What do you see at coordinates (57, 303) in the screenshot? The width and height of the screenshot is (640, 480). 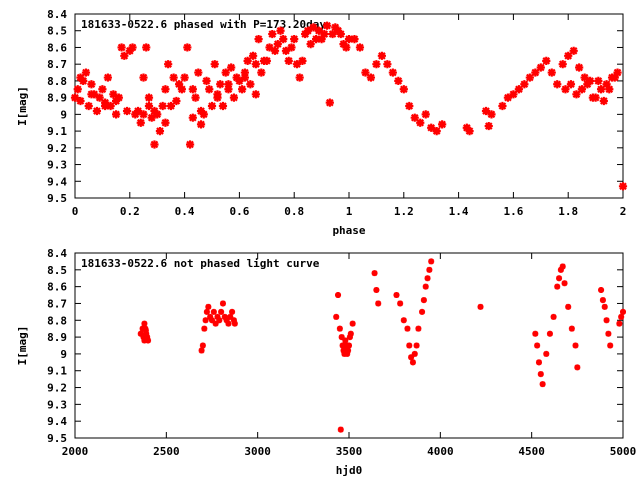 I see `y-tick-label: 8.7` at bounding box center [57, 303].